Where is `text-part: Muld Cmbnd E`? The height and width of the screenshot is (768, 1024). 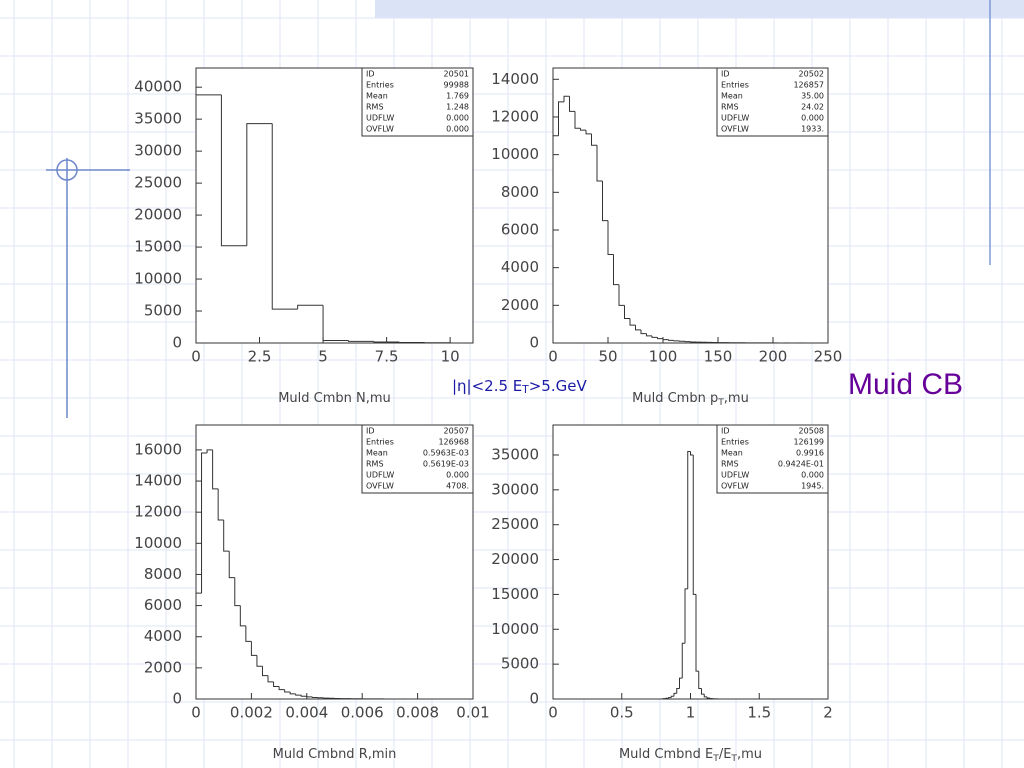
text-part: Muld Cmbnd E is located at coordinates (666, 754).